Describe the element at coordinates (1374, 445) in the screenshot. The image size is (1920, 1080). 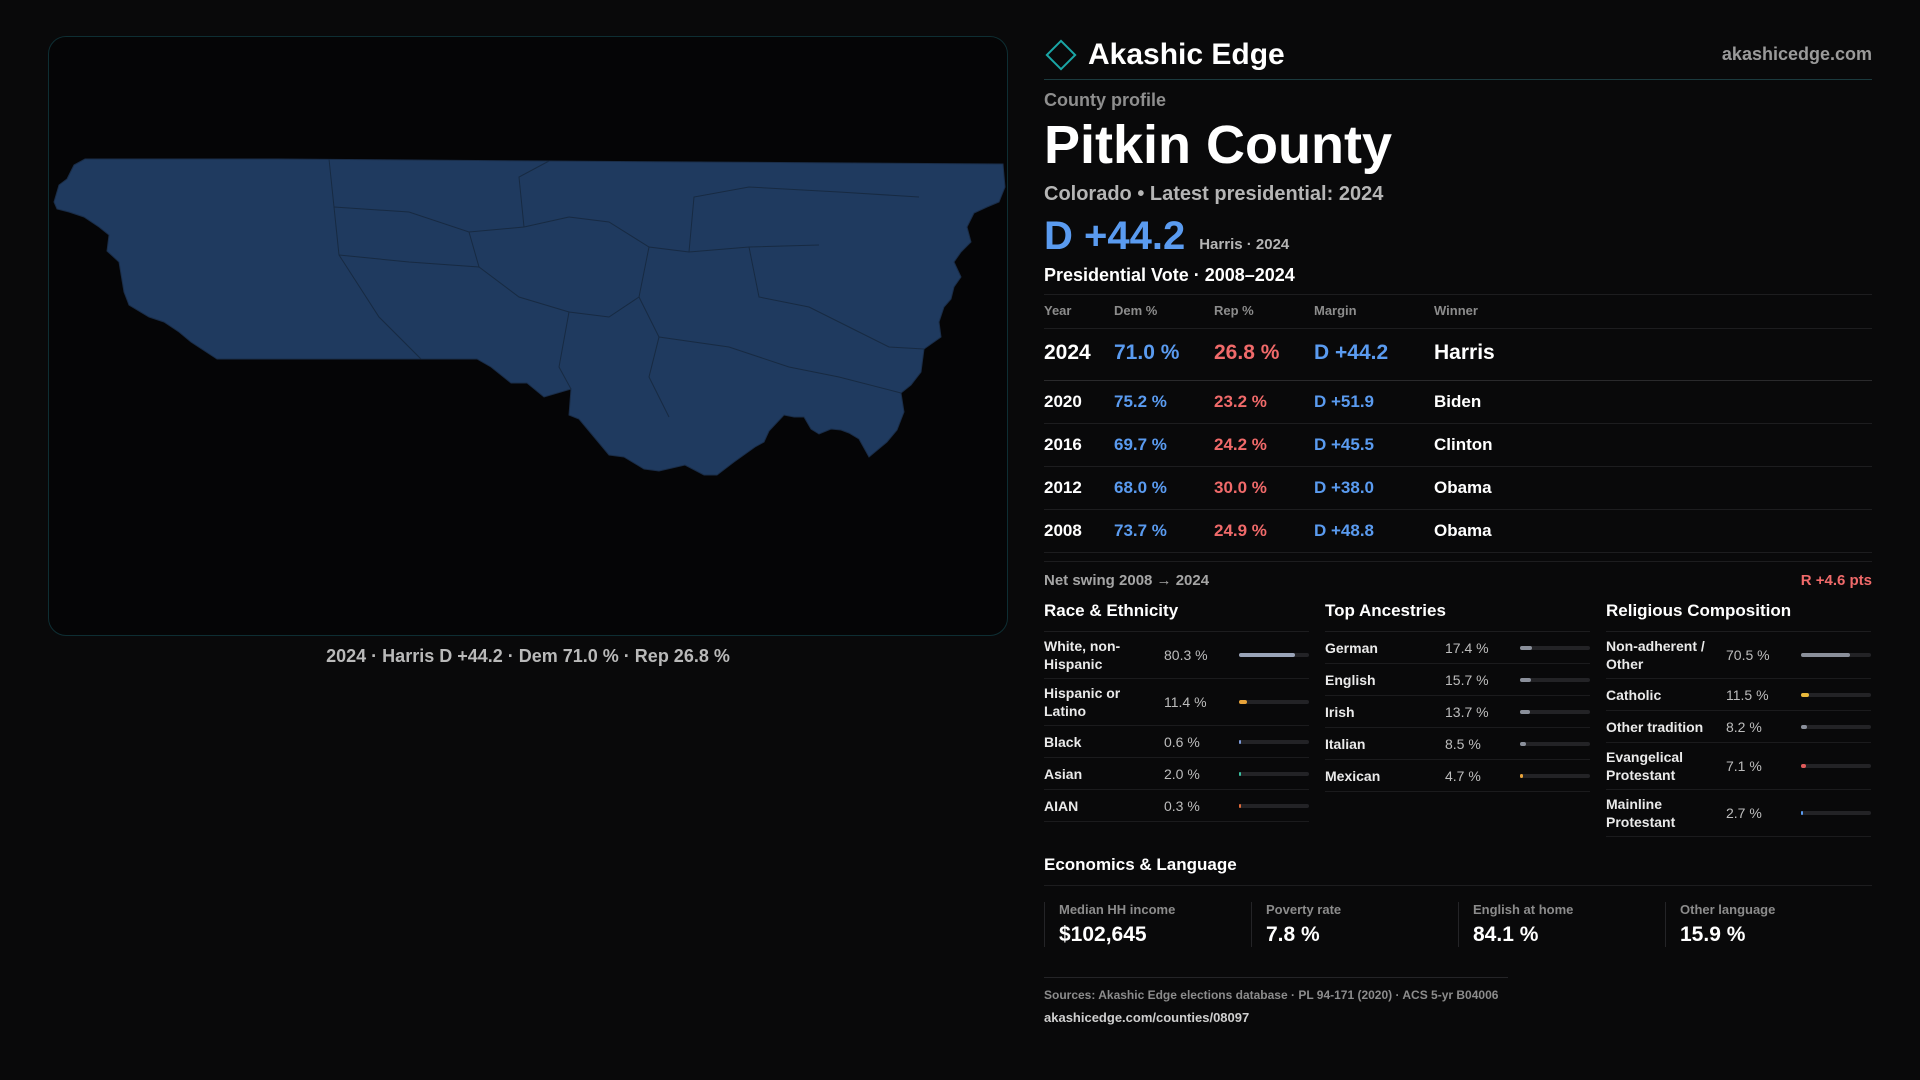
I see `margin-cell: D +45.5` at that location.